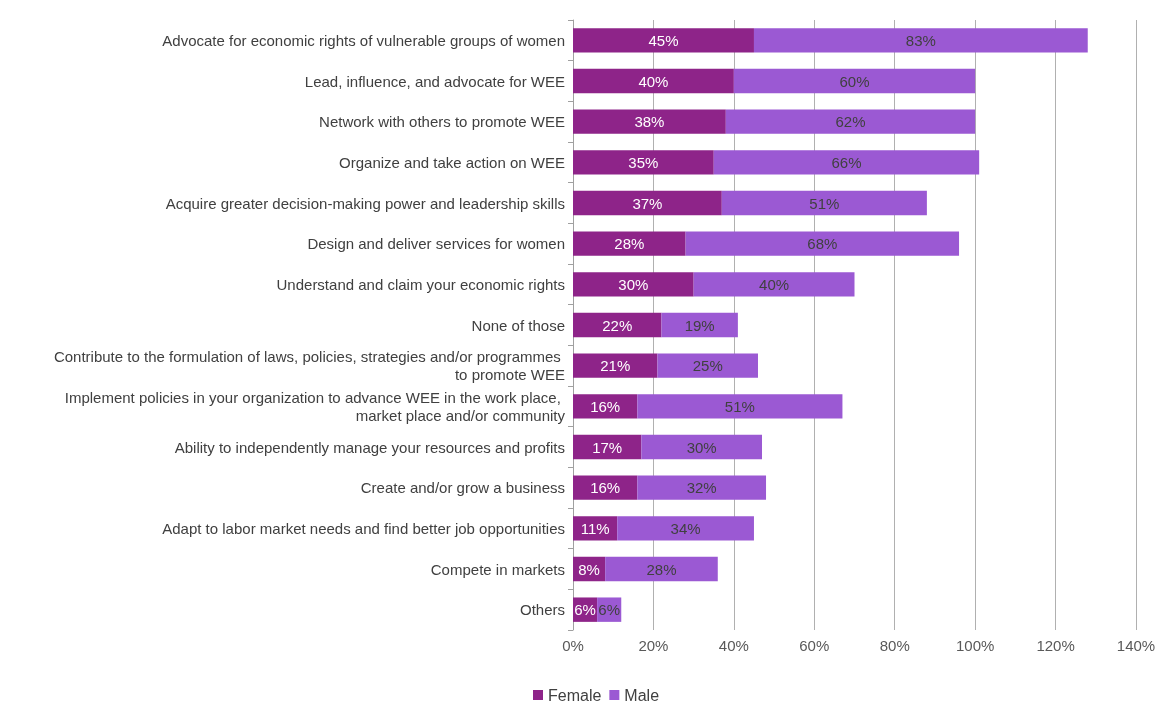  I want to click on data-label: 45%, so click(663, 40).